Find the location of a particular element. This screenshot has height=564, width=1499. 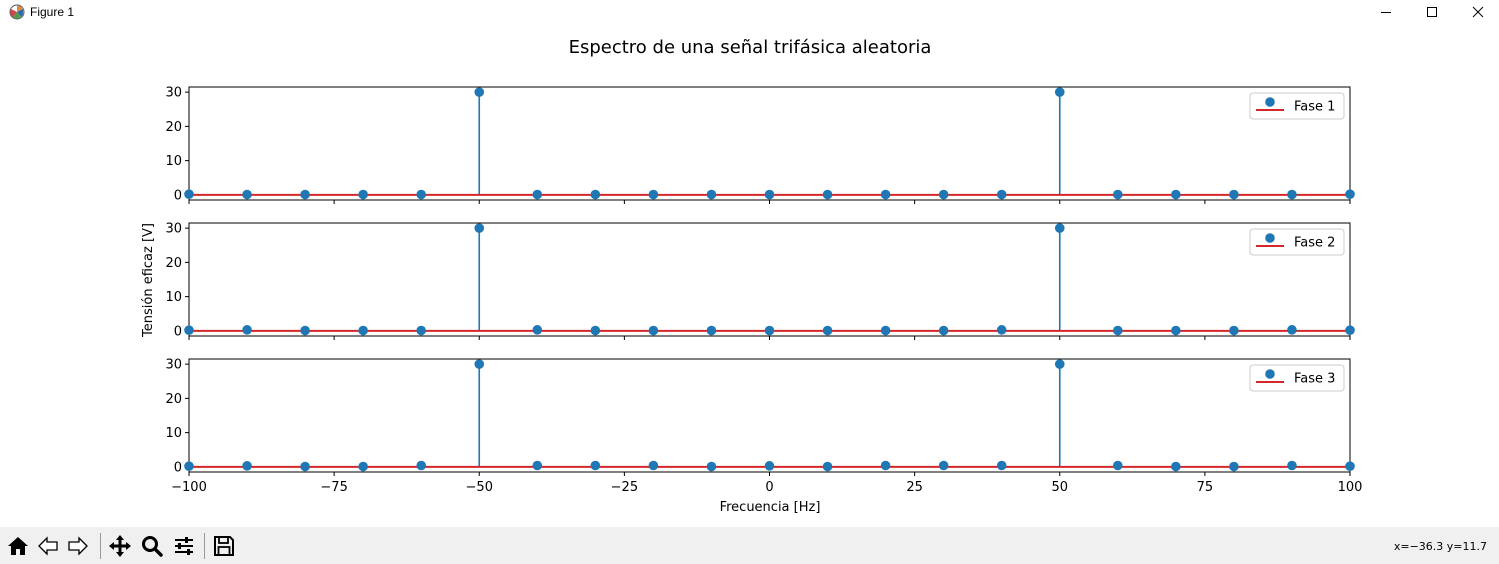

window-titlebar: Figure 1 is located at coordinates (749, 12).